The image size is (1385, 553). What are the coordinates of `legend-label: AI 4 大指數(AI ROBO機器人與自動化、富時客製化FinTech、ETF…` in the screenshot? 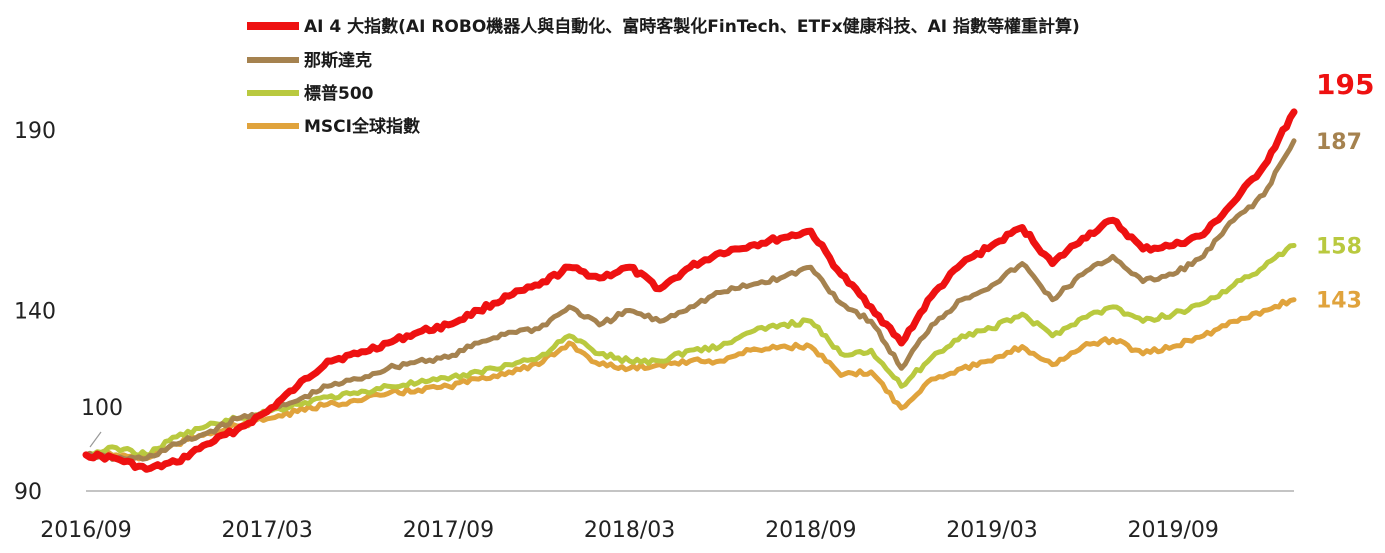 It's located at (692, 26).